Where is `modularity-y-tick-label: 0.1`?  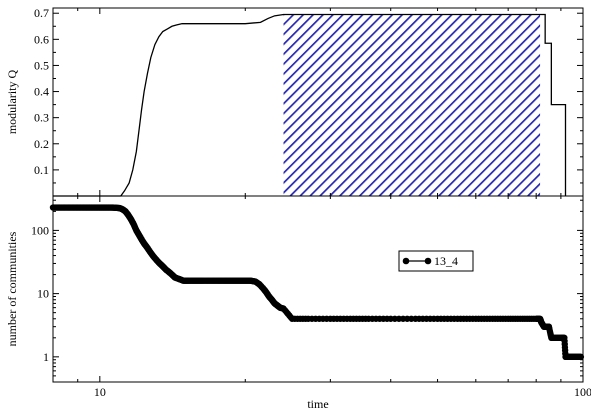
modularity-y-tick-label: 0.1 is located at coordinates (41, 170).